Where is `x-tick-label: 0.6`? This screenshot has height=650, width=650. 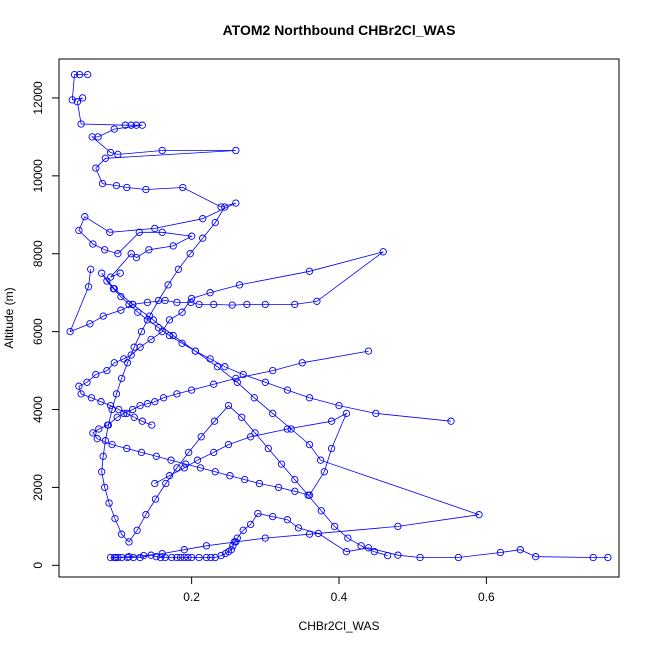
x-tick-label: 0.6 is located at coordinates (486, 597).